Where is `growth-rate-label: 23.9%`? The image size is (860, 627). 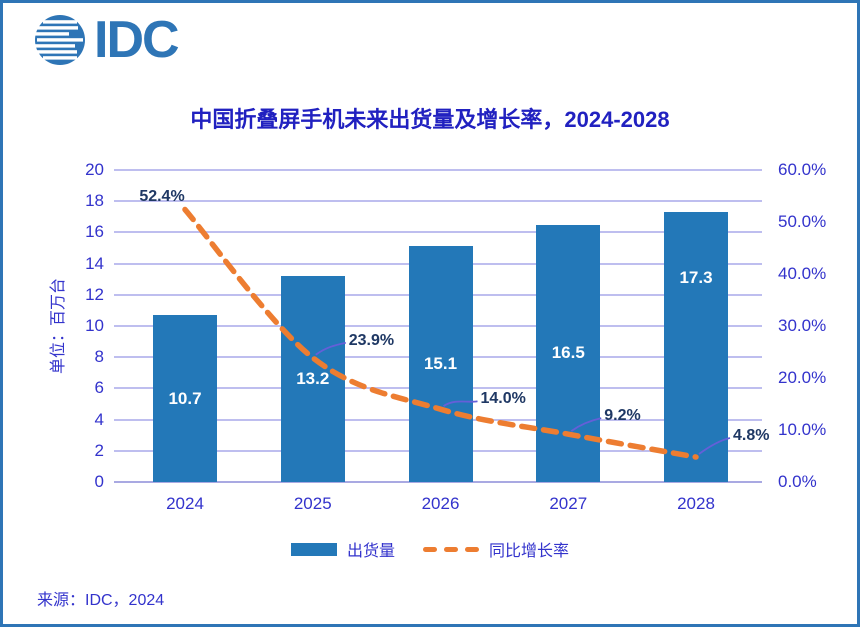 growth-rate-label: 23.9% is located at coordinates (371, 340).